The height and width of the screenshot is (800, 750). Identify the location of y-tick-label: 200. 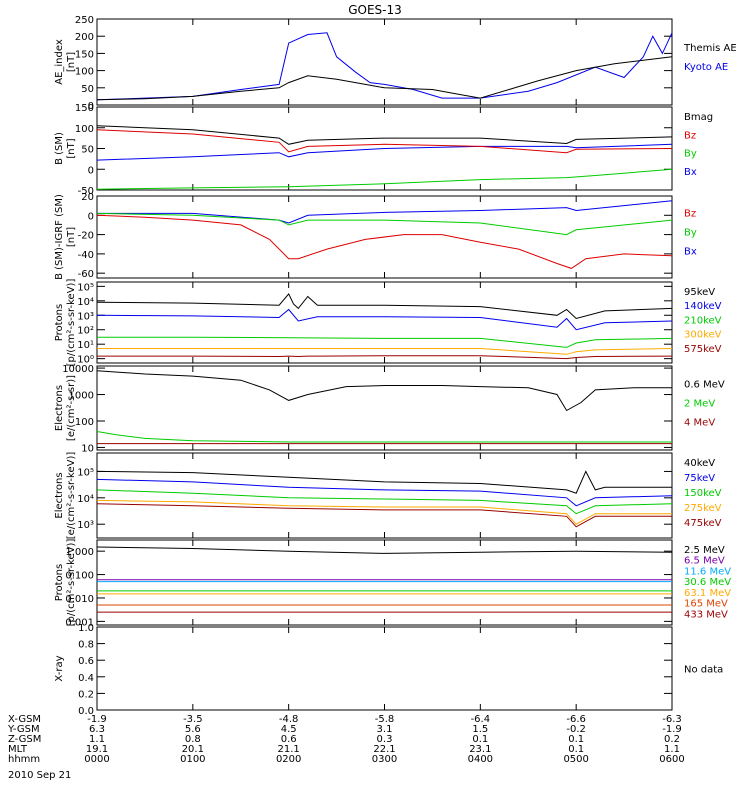
(84, 37).